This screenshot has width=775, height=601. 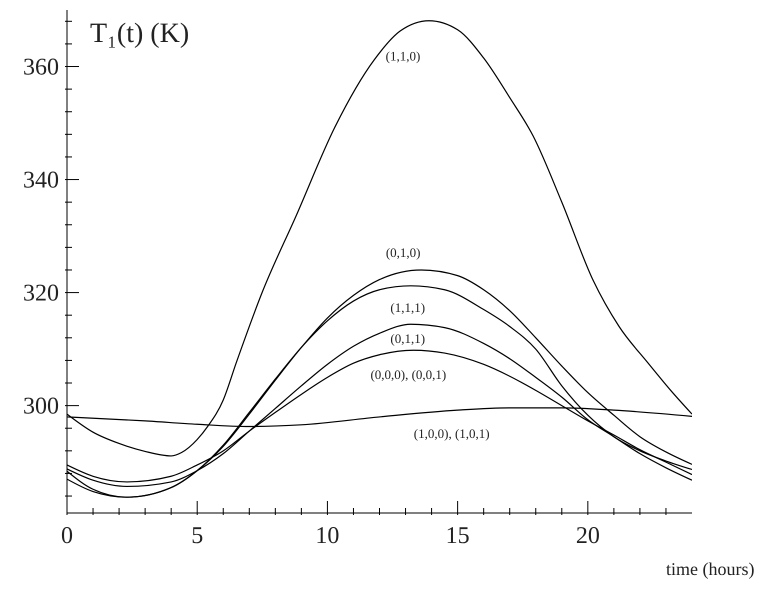 What do you see at coordinates (403, 56) in the screenshot?
I see `series-label: (1,1,0)` at bounding box center [403, 56].